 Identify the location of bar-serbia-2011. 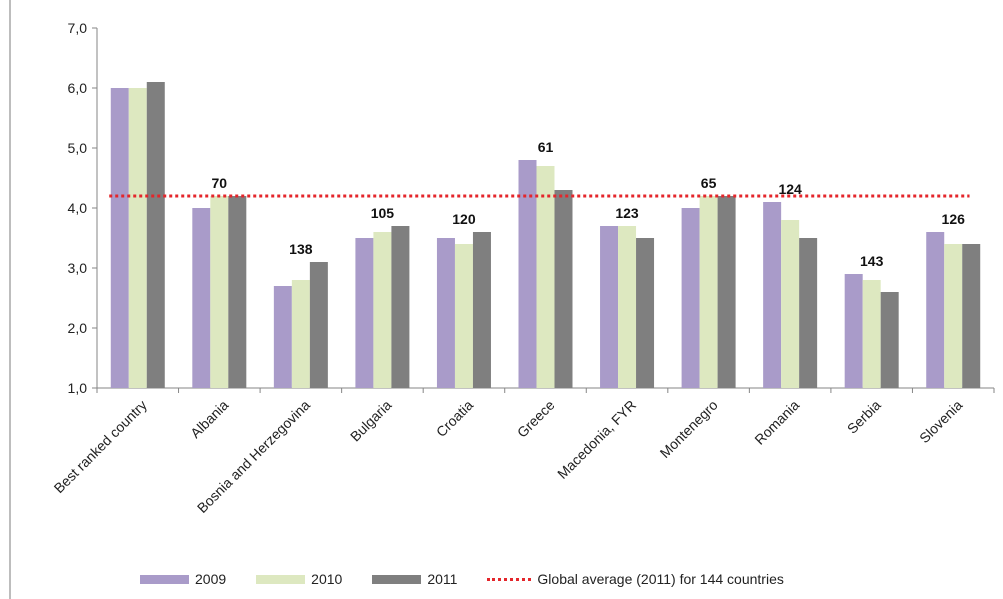
(889, 340).